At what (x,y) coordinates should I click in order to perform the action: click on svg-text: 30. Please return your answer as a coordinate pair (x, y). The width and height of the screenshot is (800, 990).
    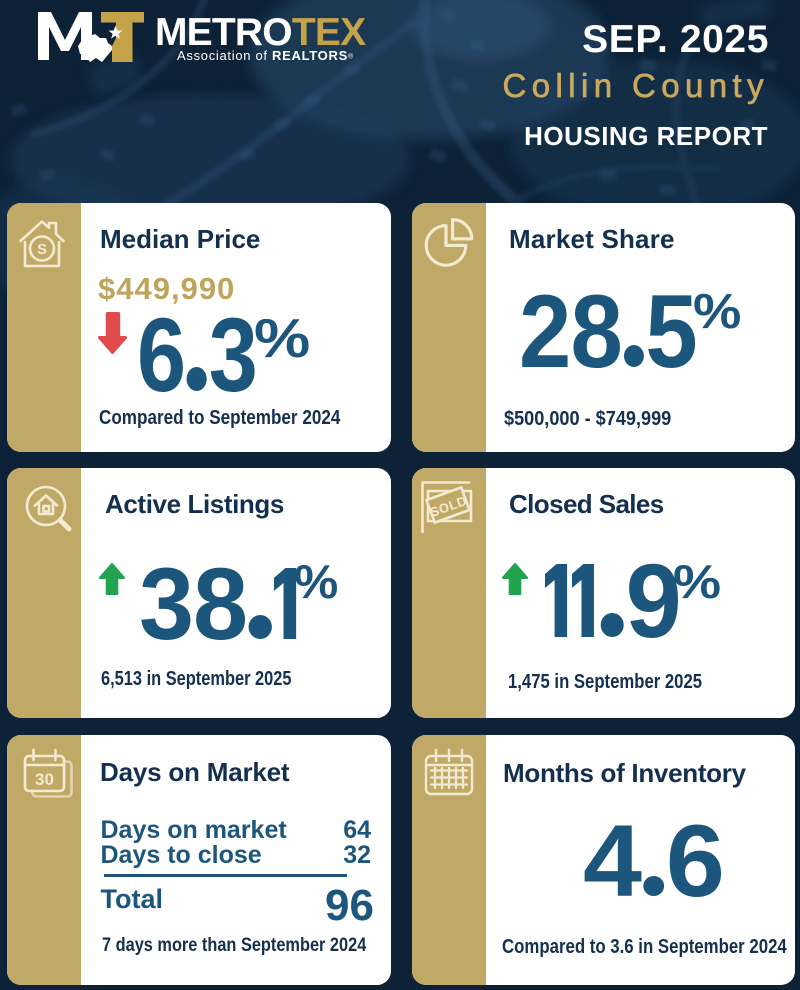
    Looking at the image, I should click on (44, 779).